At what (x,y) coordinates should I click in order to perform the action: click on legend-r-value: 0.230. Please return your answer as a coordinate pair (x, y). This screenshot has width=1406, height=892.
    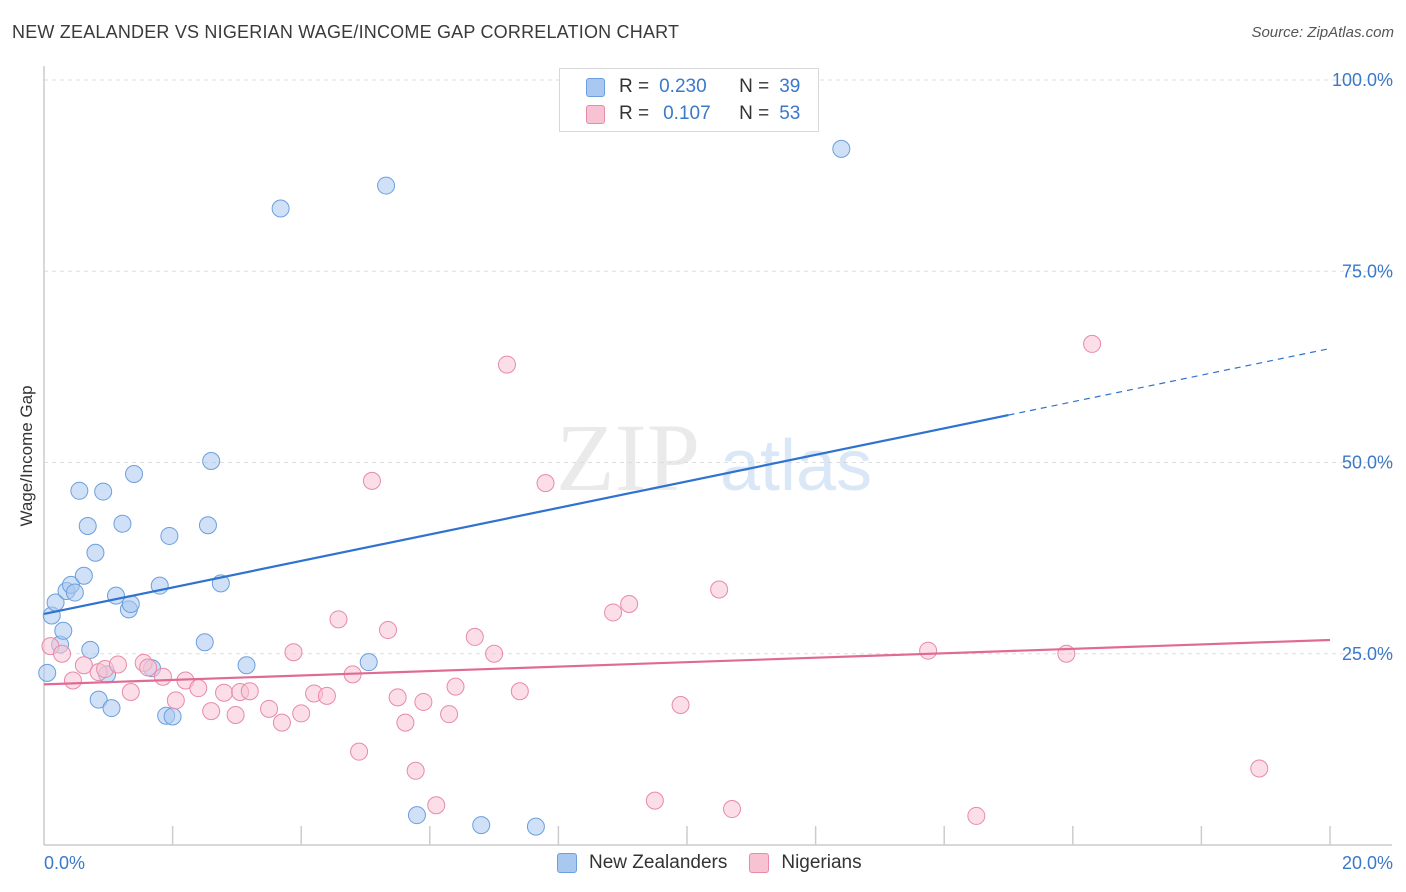
    Looking at the image, I should click on (683, 86).